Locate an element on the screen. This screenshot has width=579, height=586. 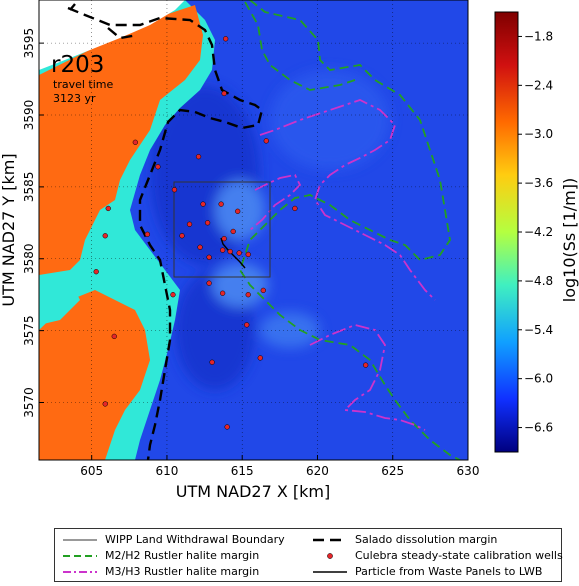
chart-subtitle-line-1: travel time is located at coordinates (83, 84).